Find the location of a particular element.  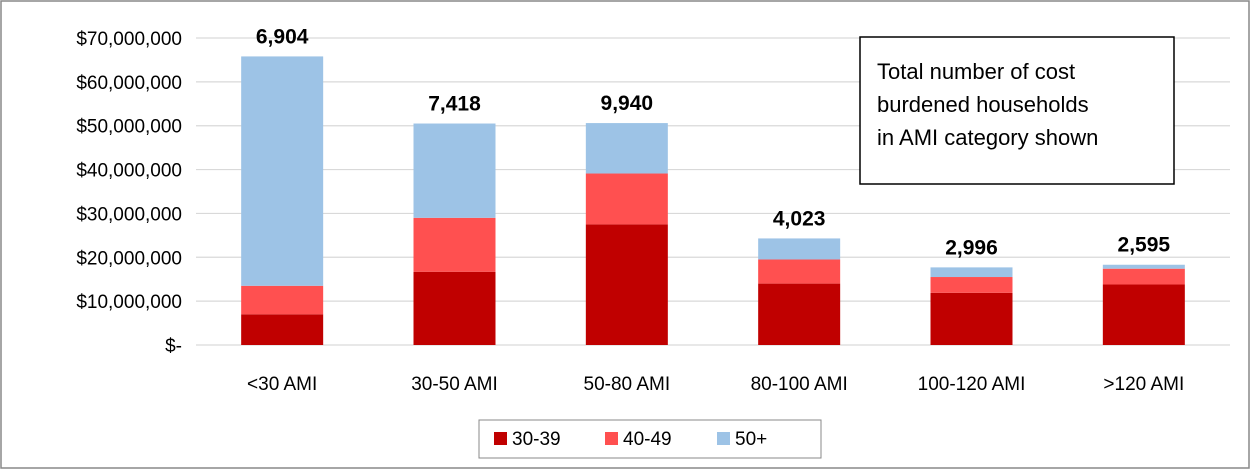

y-tick-label: $50,000,000 is located at coordinates (129, 127).